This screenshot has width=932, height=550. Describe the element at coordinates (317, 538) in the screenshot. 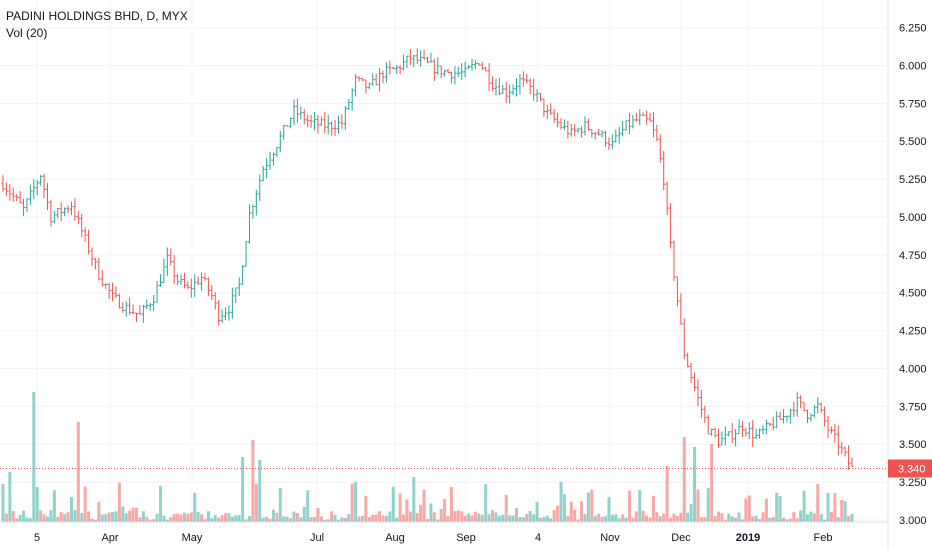

I see `time-tick-label: Jul` at that location.